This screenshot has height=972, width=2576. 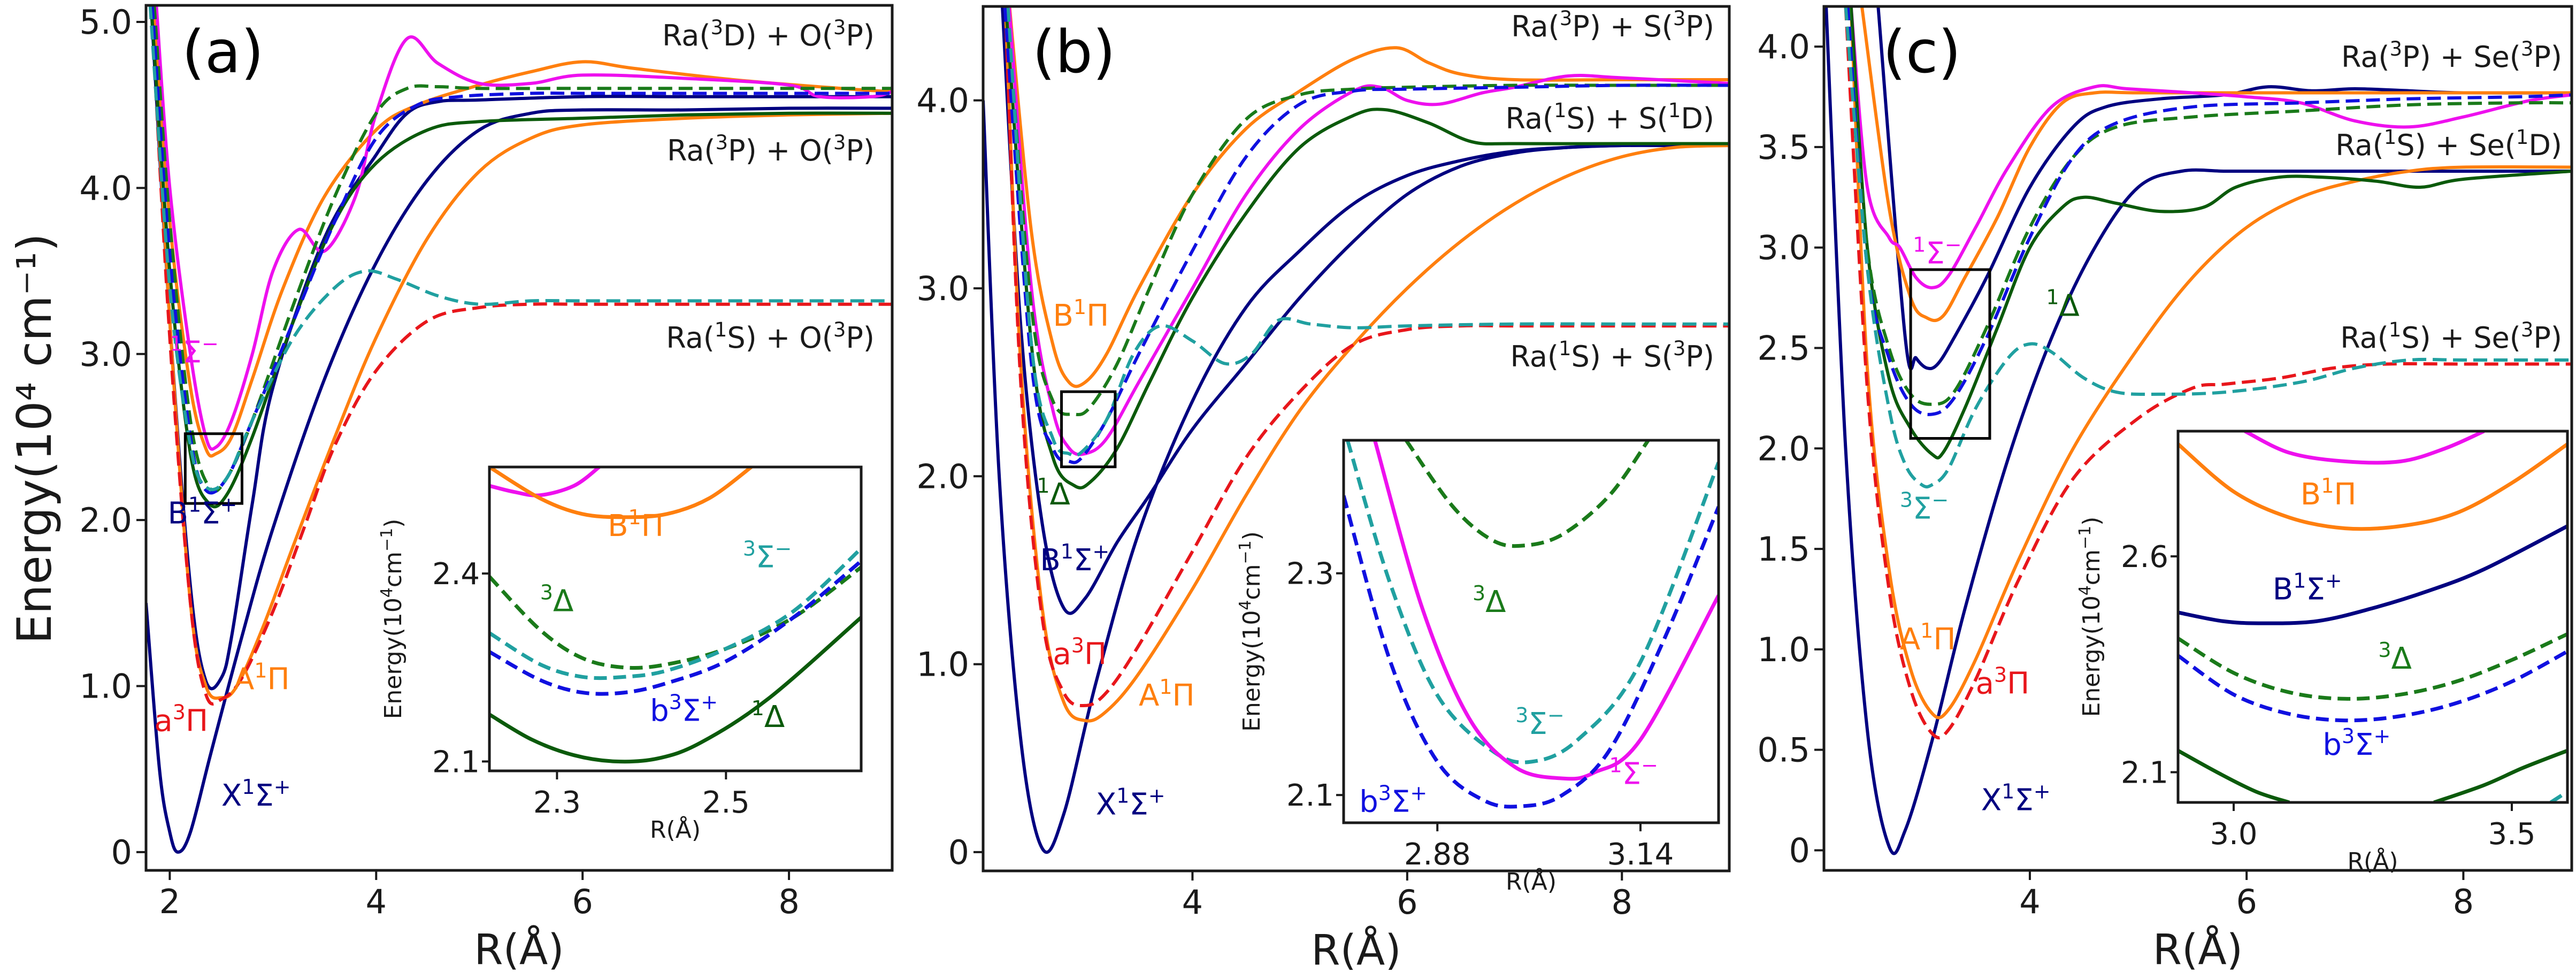 I want to click on x-axis-label: R(Å), so click(x=2198, y=947).